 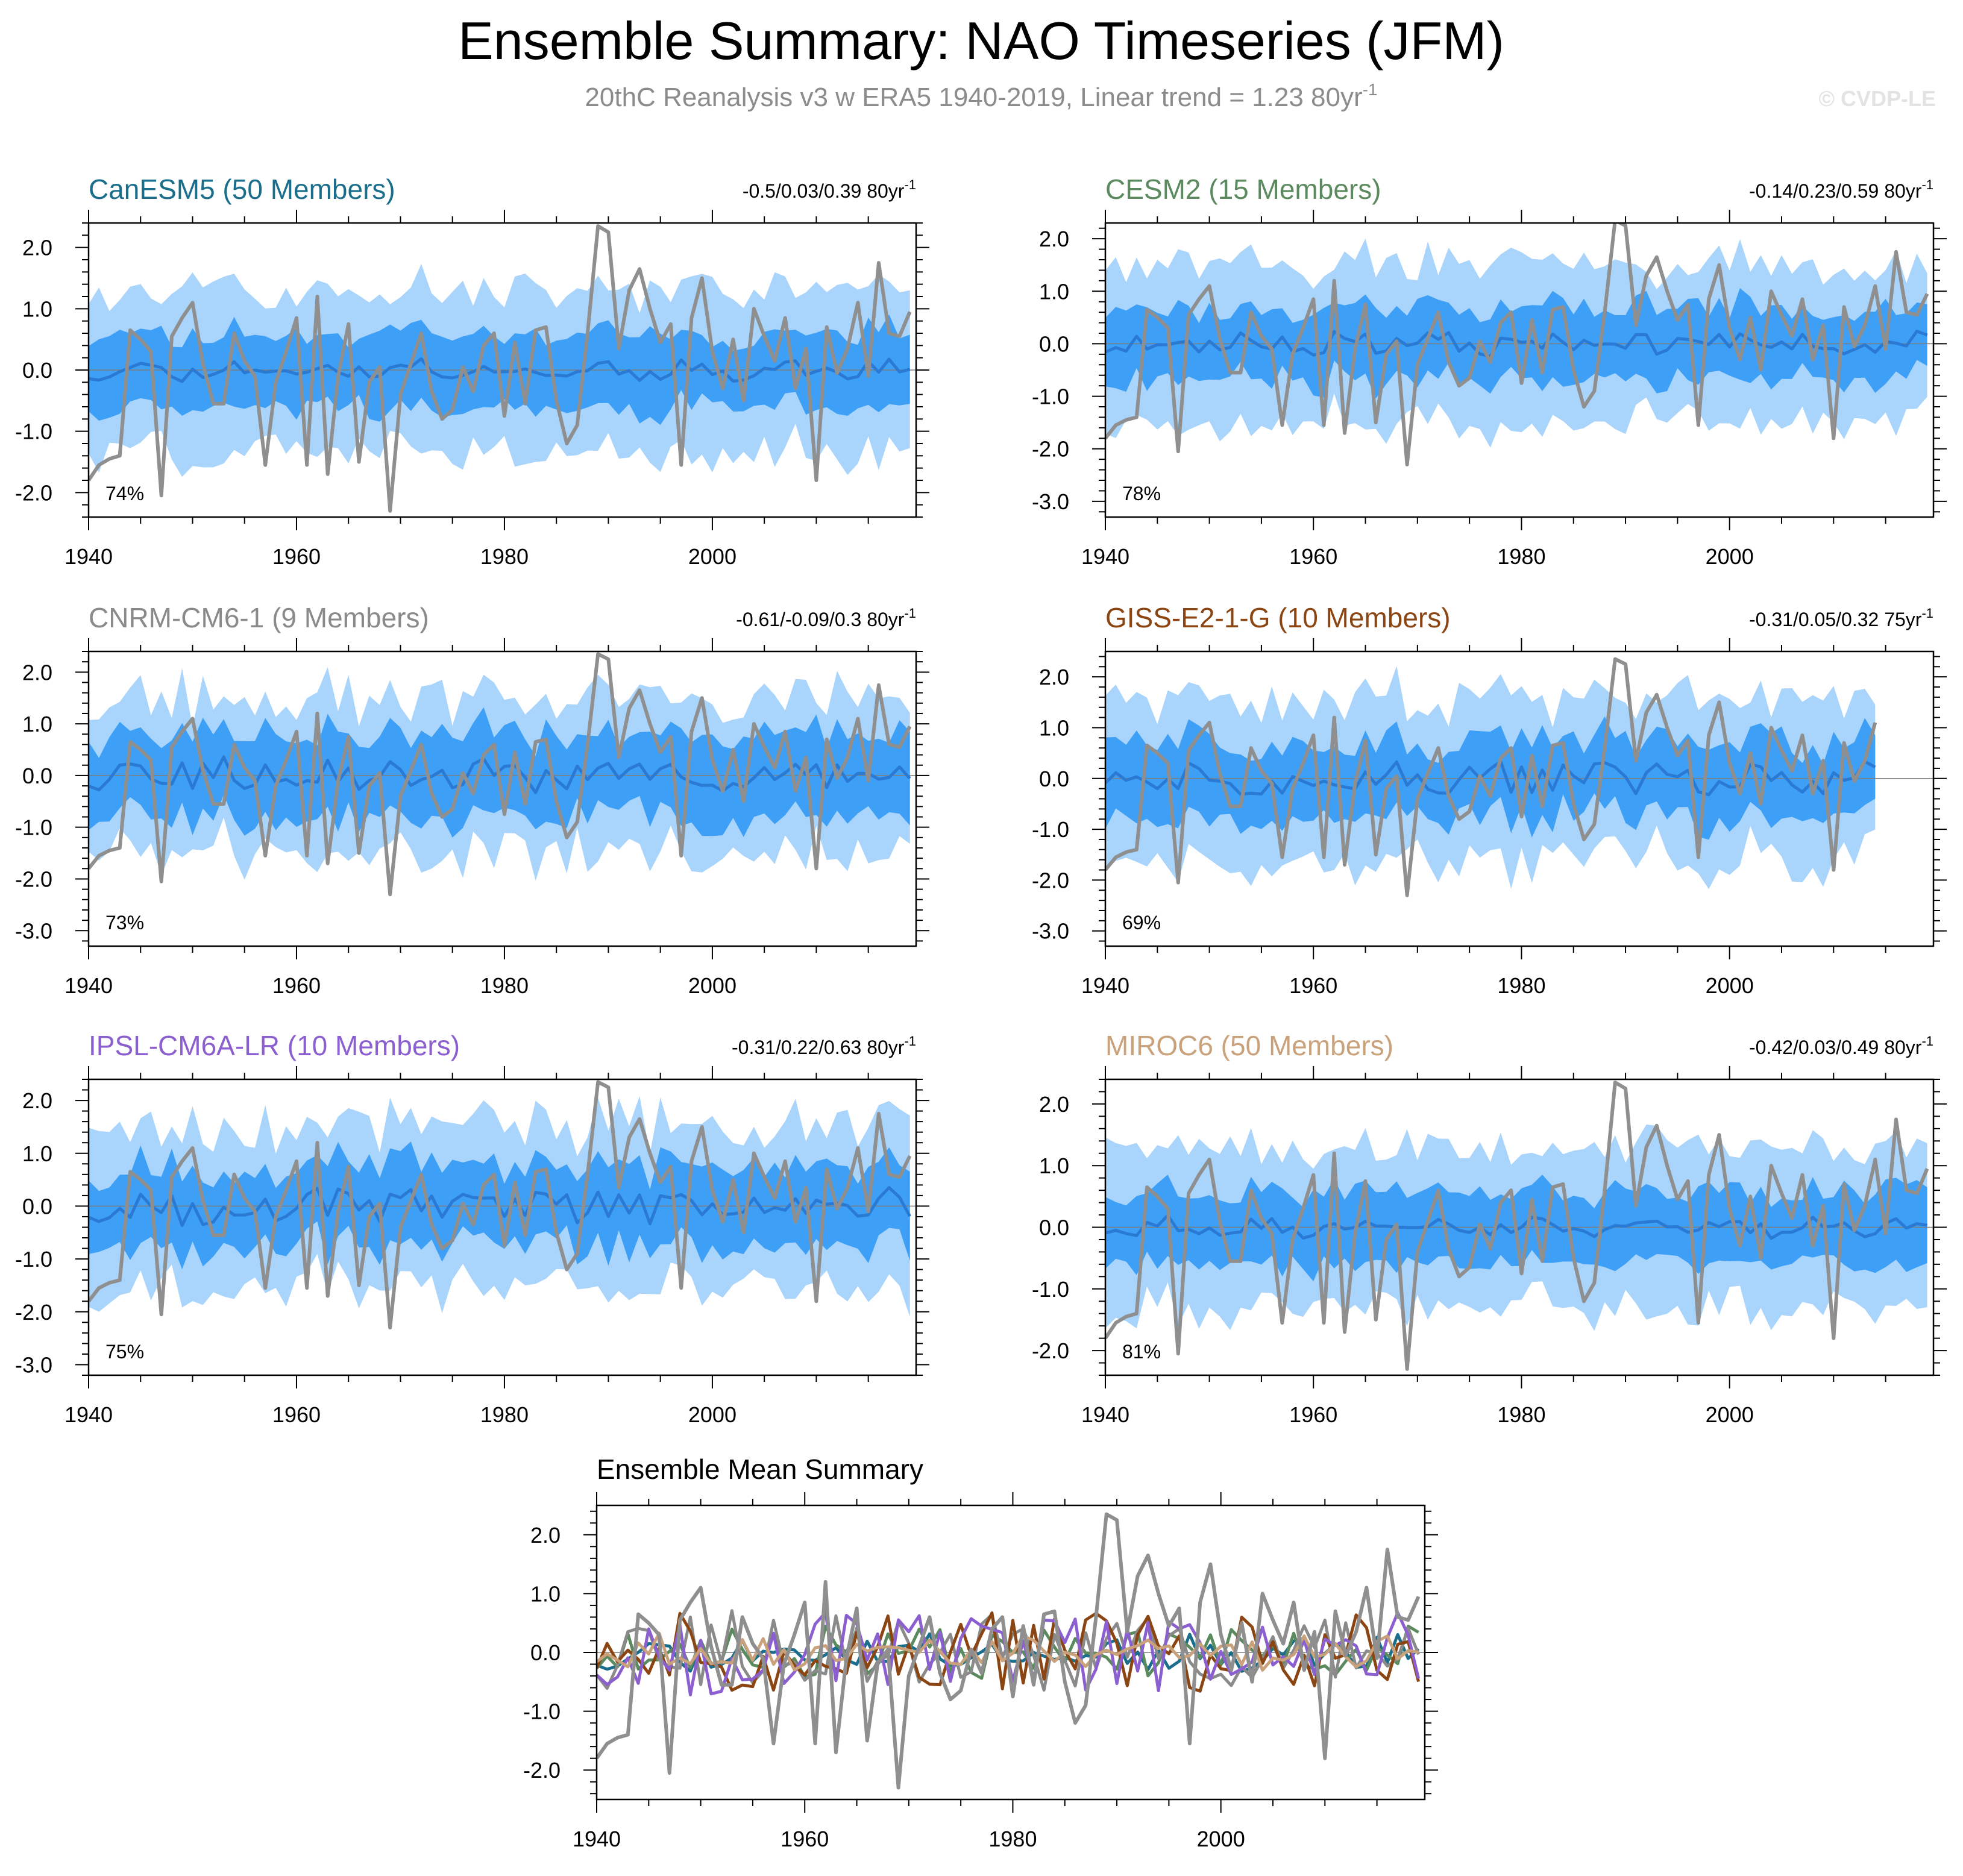 I want to click on percent-label: 81%, so click(x=1141, y=1352).